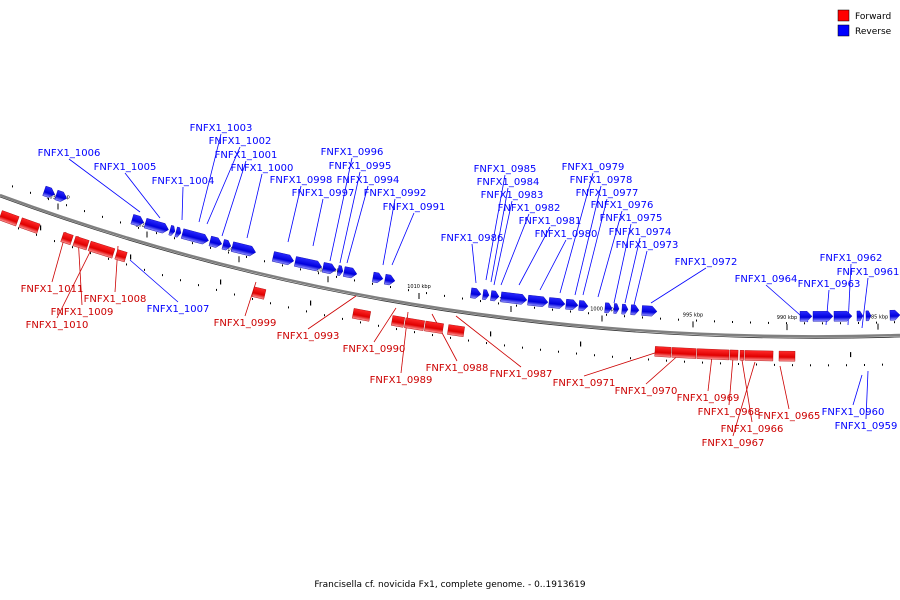  What do you see at coordinates (529, 208) in the screenshot?
I see `gene-label-fnfx1-0982: FNFX1_0982` at bounding box center [529, 208].